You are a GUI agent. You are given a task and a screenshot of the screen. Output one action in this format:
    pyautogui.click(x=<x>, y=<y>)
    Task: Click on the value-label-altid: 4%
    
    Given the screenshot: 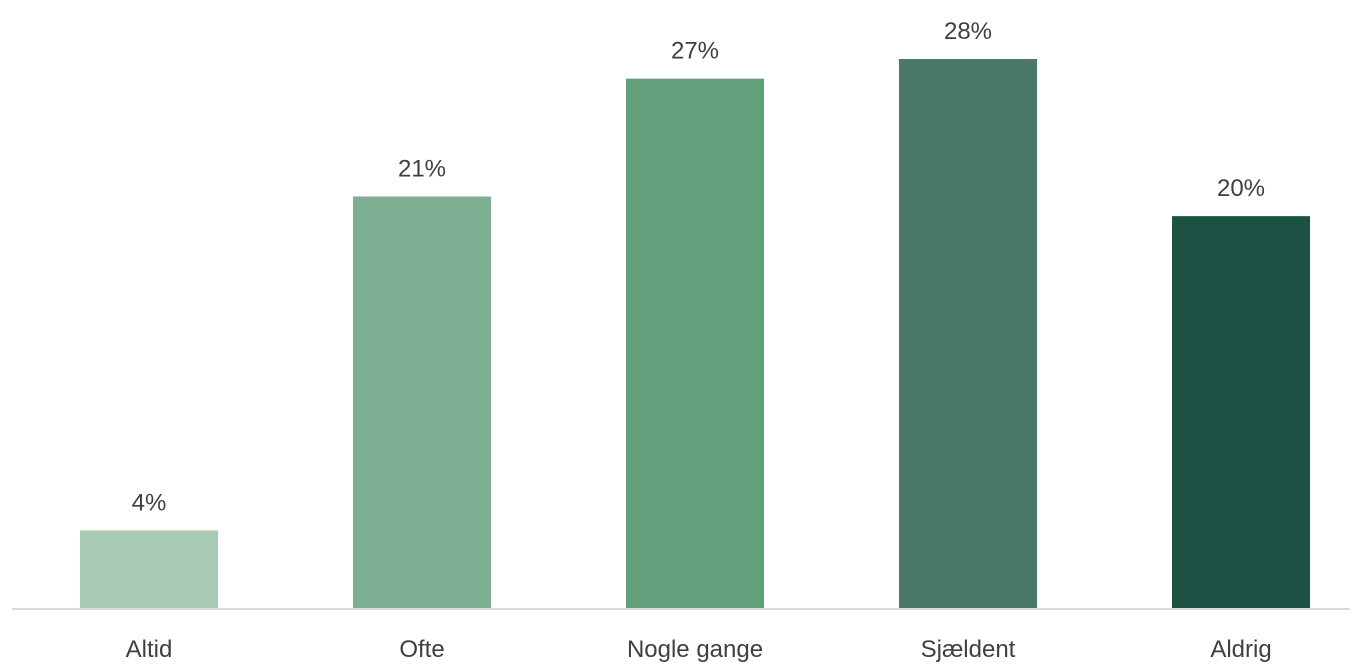 What is the action you would take?
    pyautogui.click(x=149, y=502)
    